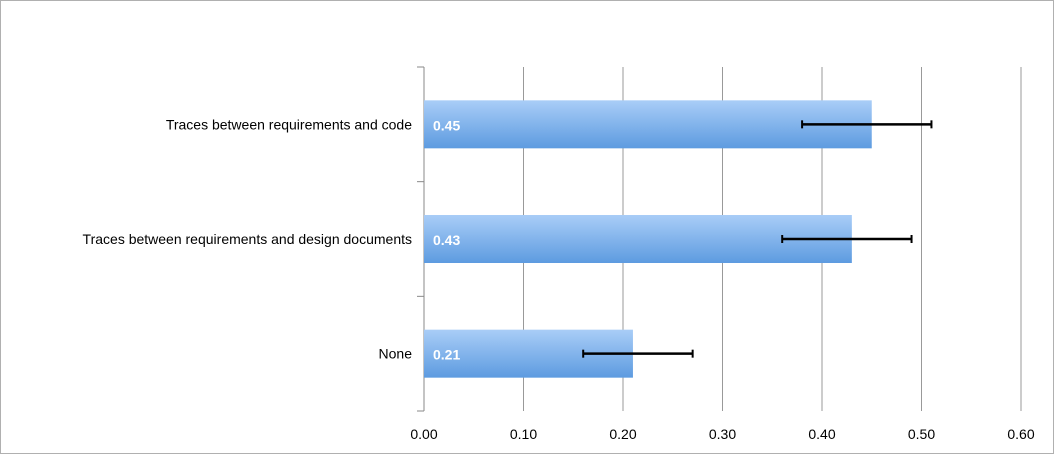 Image resolution: width=1054 pixels, height=454 pixels. I want to click on data-label: 0.21, so click(446, 355).